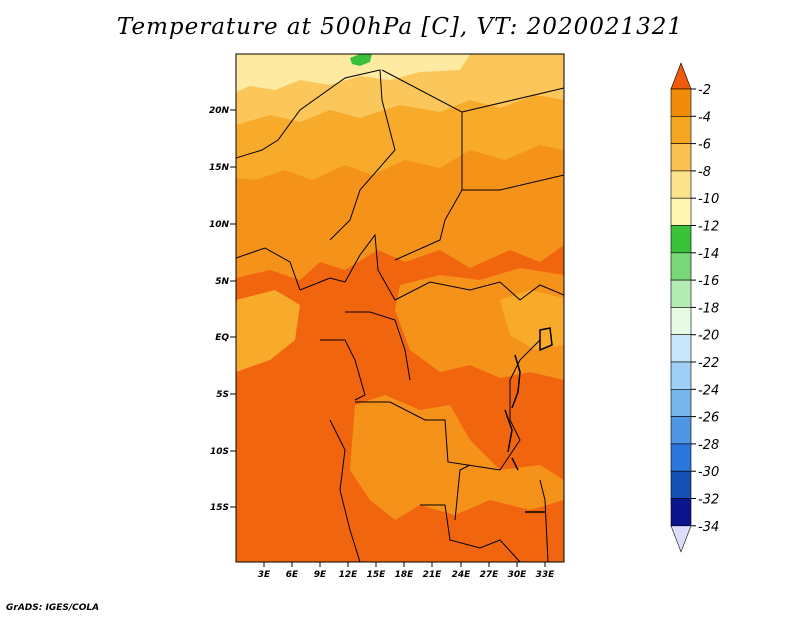  What do you see at coordinates (361, 60) in the screenshot?
I see `field-green-patch` at bounding box center [361, 60].